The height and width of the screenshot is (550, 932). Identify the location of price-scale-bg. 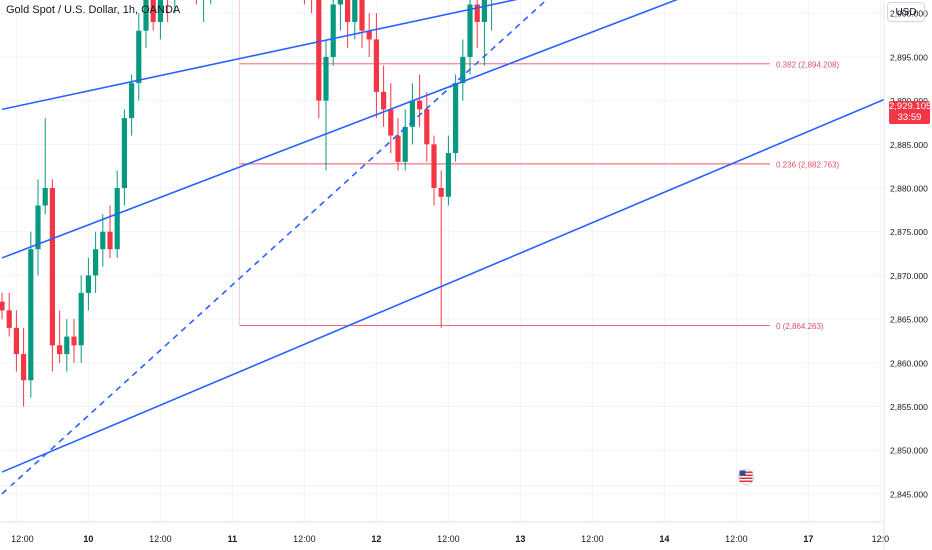
(908, 275).